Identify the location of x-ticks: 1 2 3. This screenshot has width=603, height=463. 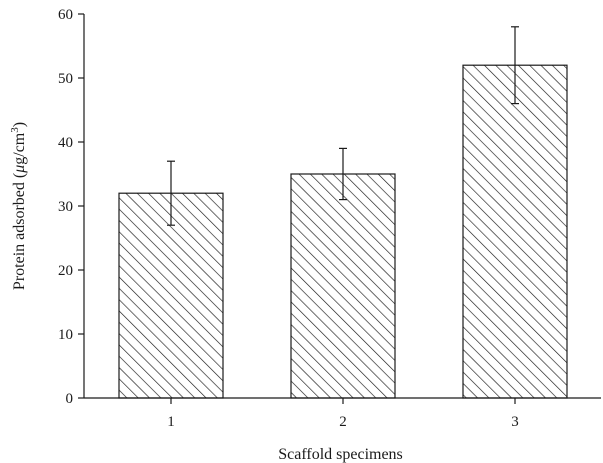
(343, 414).